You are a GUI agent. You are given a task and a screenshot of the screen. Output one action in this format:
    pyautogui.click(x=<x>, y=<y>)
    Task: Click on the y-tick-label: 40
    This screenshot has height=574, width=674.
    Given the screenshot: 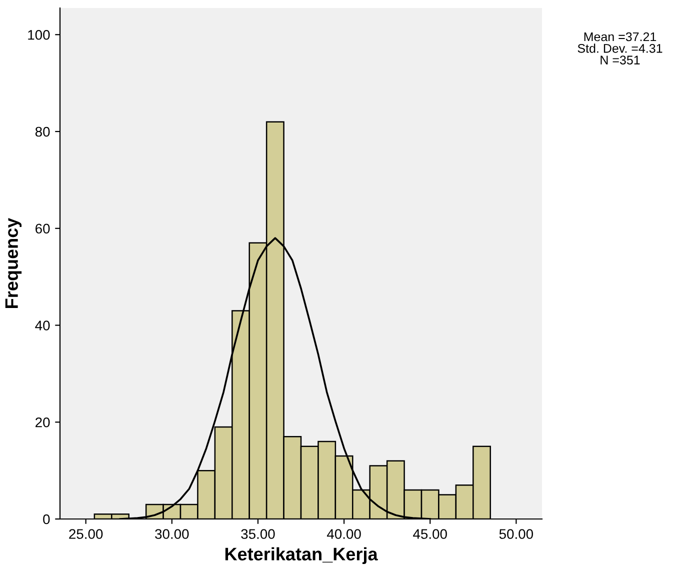 What is the action you would take?
    pyautogui.click(x=42, y=325)
    